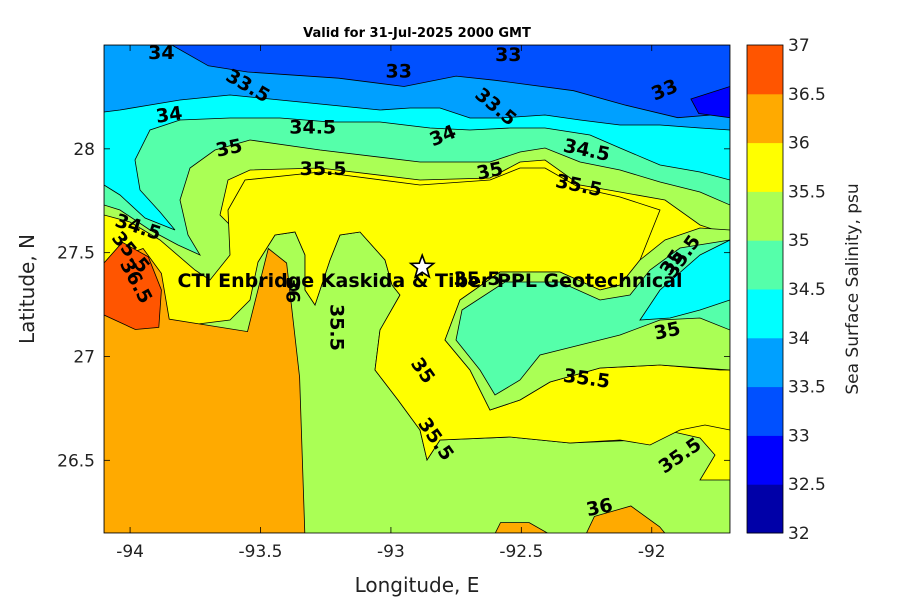 This screenshot has width=900, height=600. What do you see at coordinates (799, 241) in the screenshot?
I see `colorbar-tick-label: 35` at bounding box center [799, 241].